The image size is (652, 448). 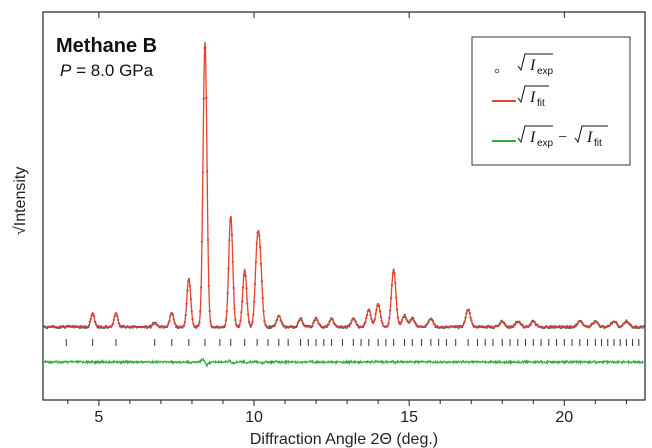 What do you see at coordinates (589, 137) in the screenshot?
I see `legend-diff-symbol2: I` at bounding box center [589, 137].